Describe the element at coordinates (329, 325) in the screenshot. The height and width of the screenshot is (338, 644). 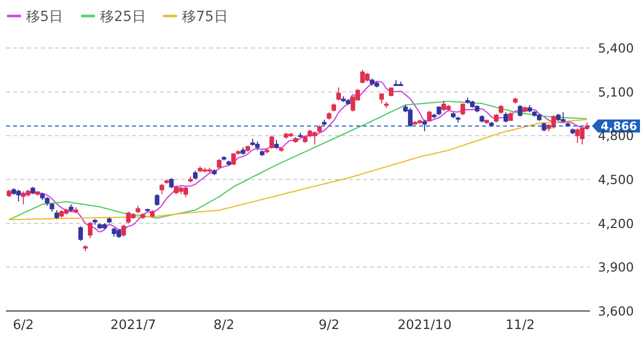
I see `x-tick-label: 9/2` at that location.